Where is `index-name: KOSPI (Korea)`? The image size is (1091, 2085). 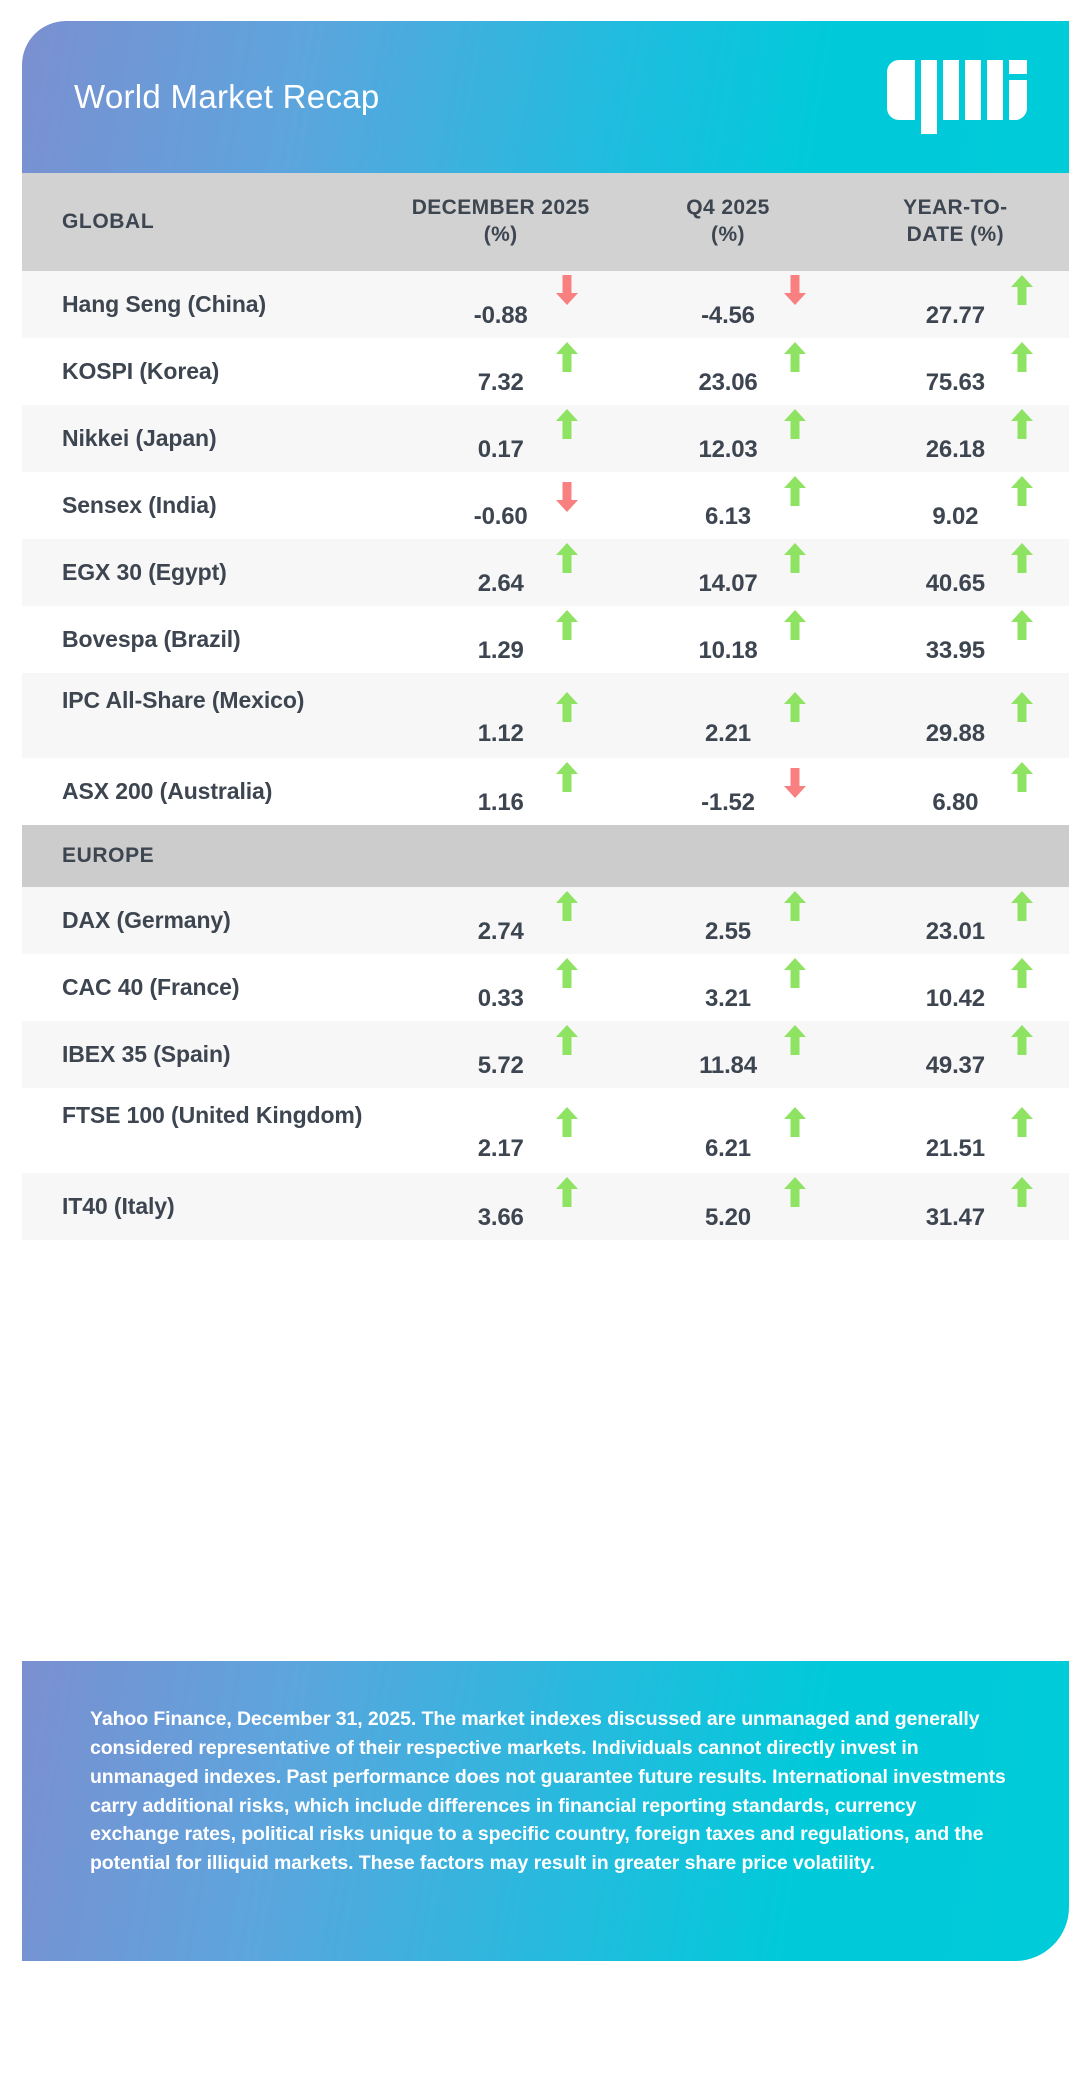
index-name: KOSPI (Korea) is located at coordinates (141, 370).